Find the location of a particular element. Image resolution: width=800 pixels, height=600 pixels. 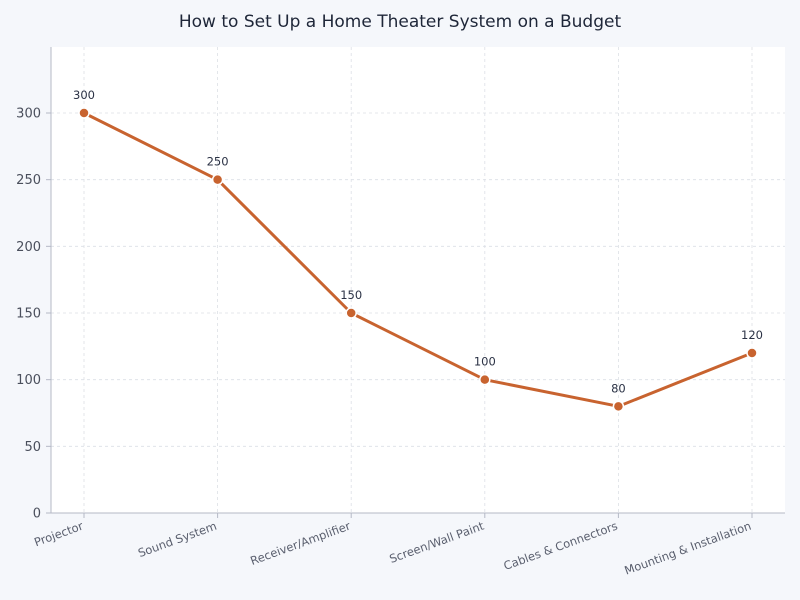

y-tick-label: 100 is located at coordinates (28, 380).